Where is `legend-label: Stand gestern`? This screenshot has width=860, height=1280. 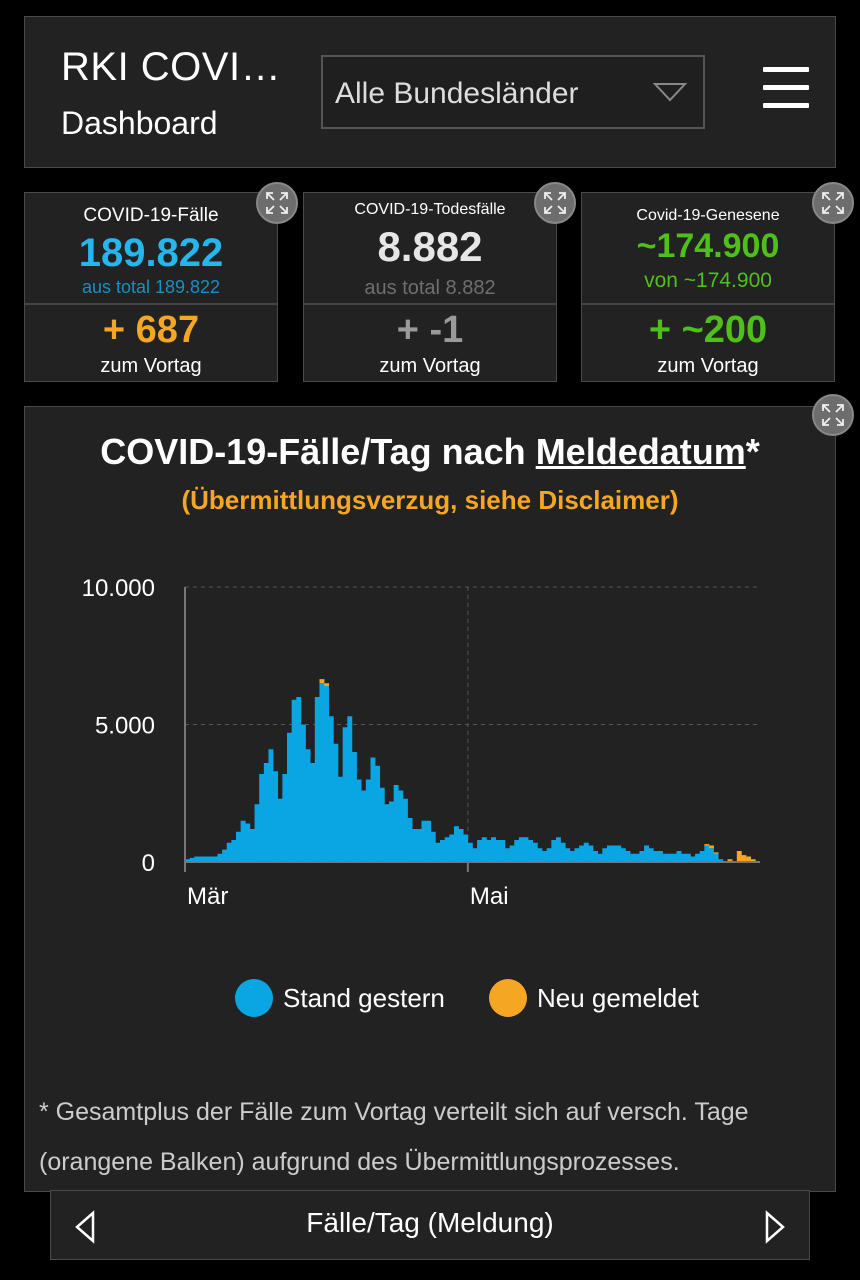
legend-label: Stand gestern is located at coordinates (364, 998).